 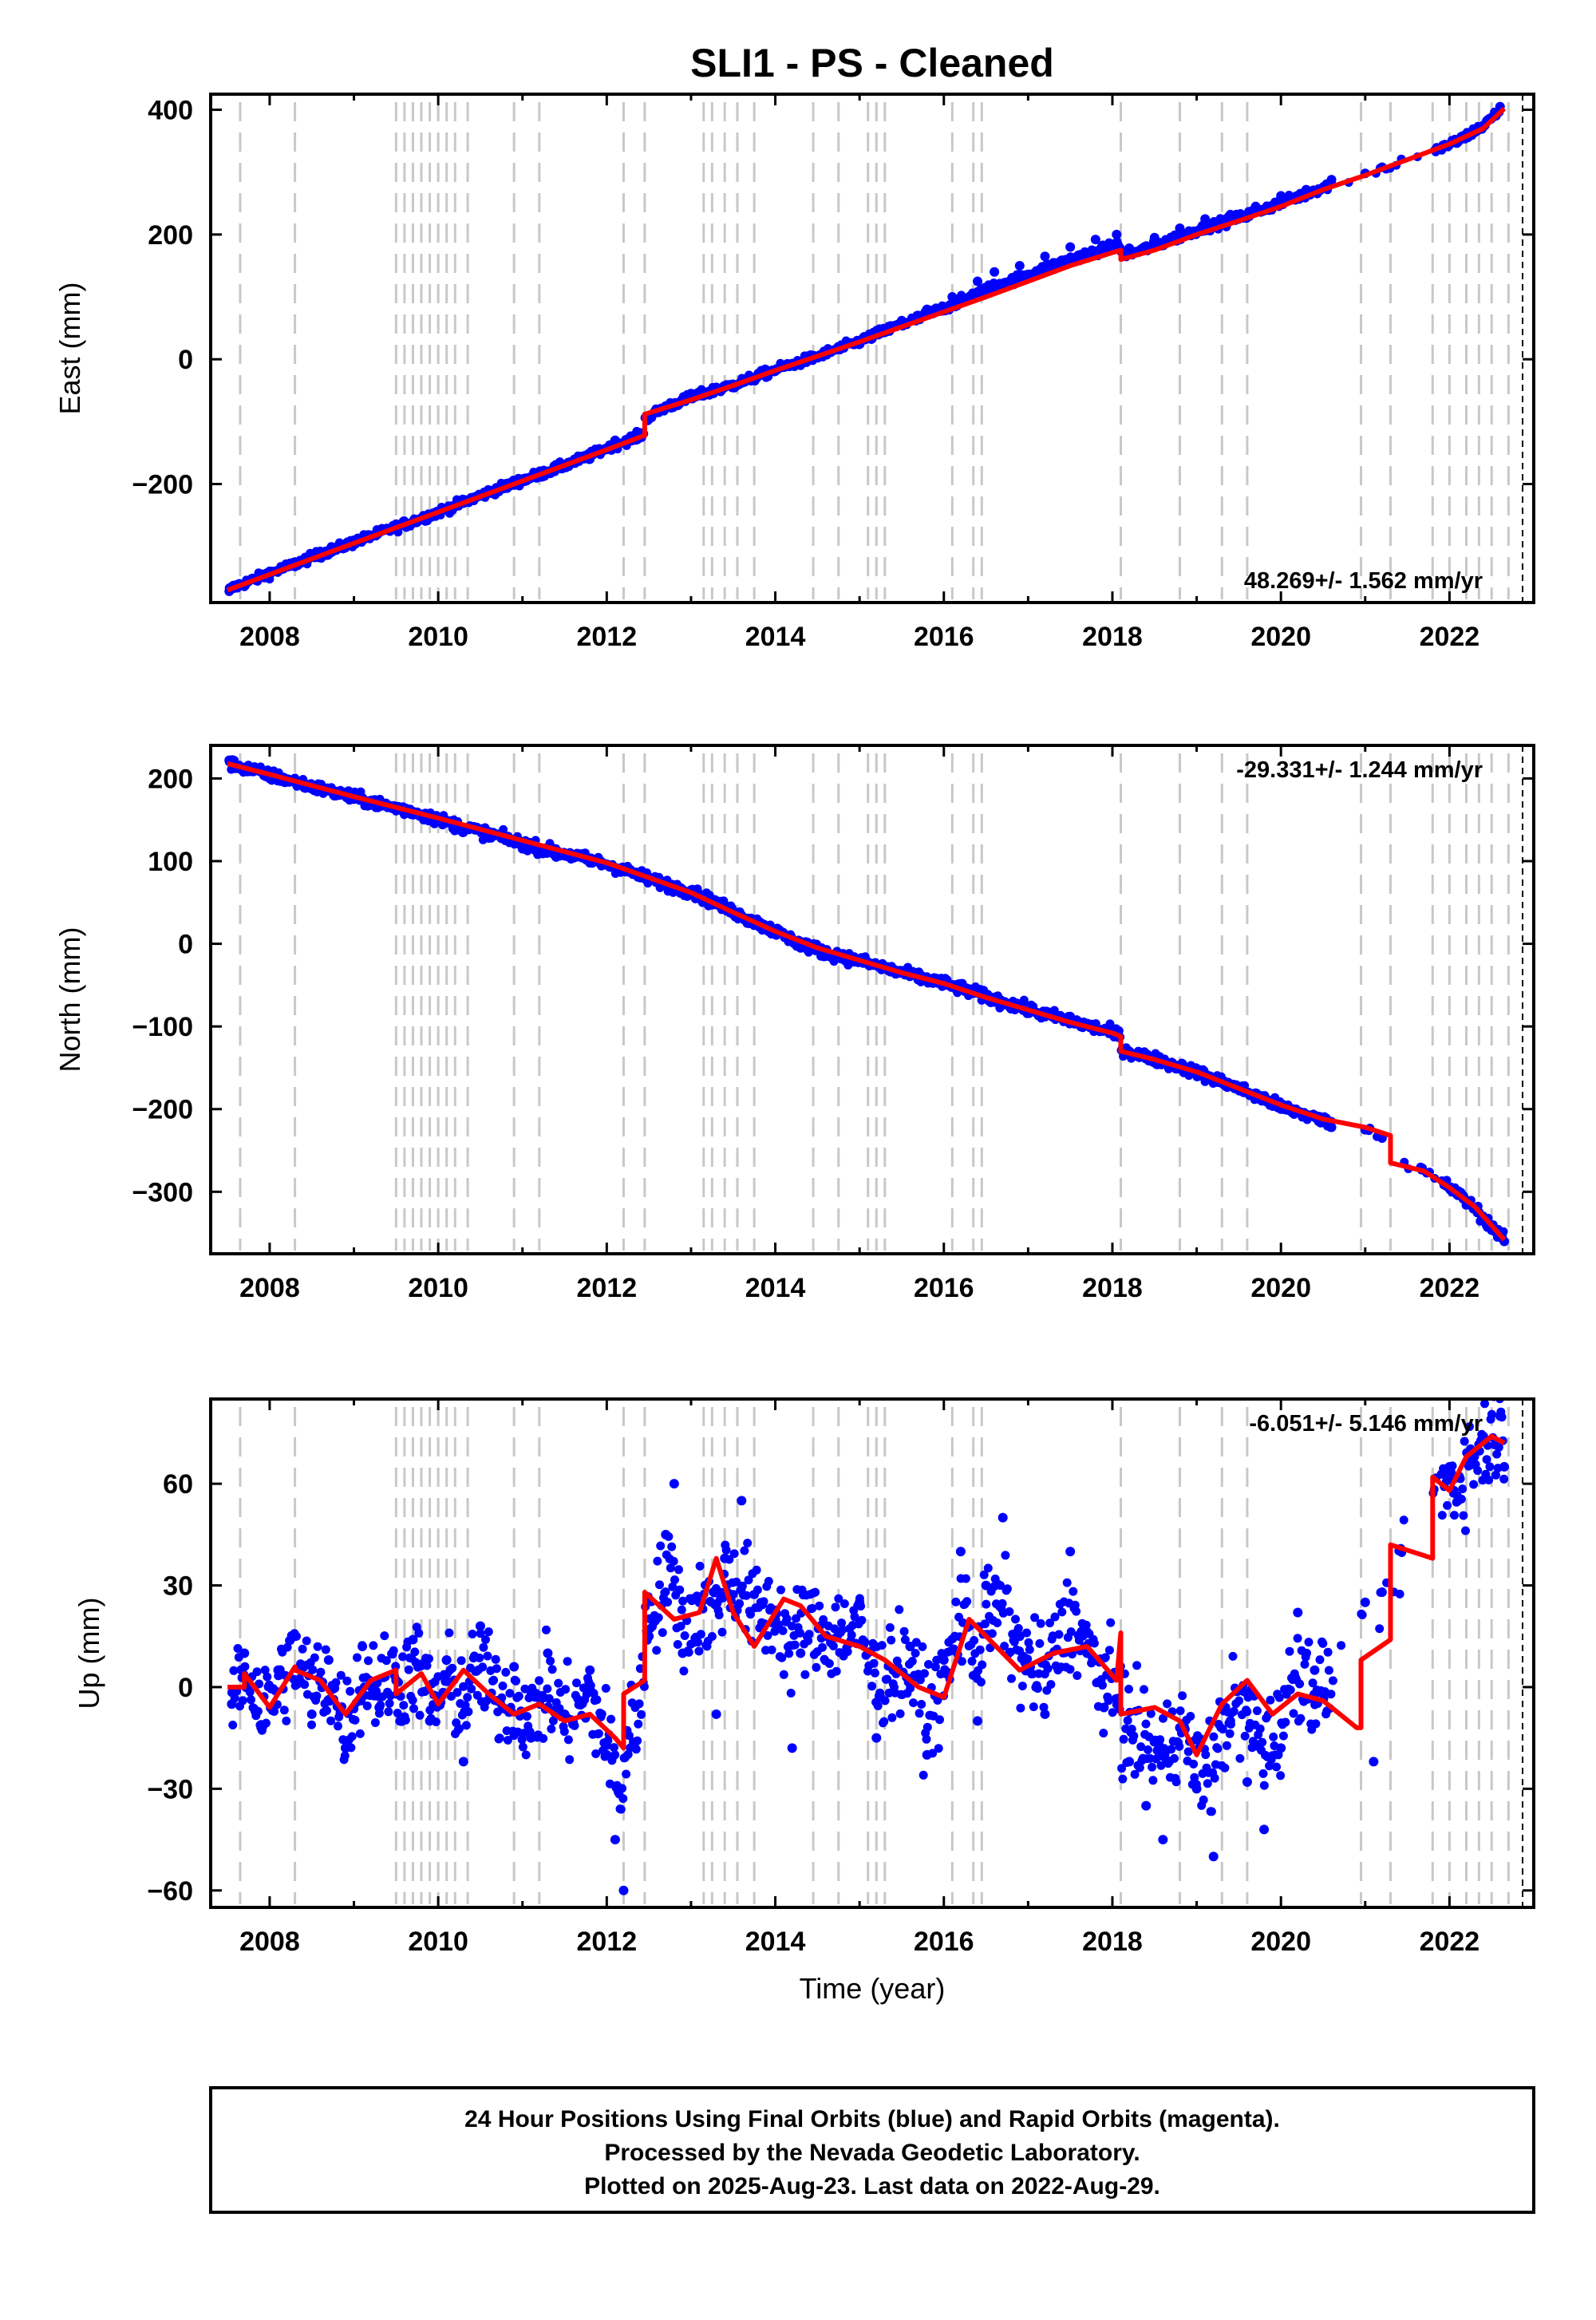 I want to click on x-tick-label: 2016, so click(x=944, y=637).